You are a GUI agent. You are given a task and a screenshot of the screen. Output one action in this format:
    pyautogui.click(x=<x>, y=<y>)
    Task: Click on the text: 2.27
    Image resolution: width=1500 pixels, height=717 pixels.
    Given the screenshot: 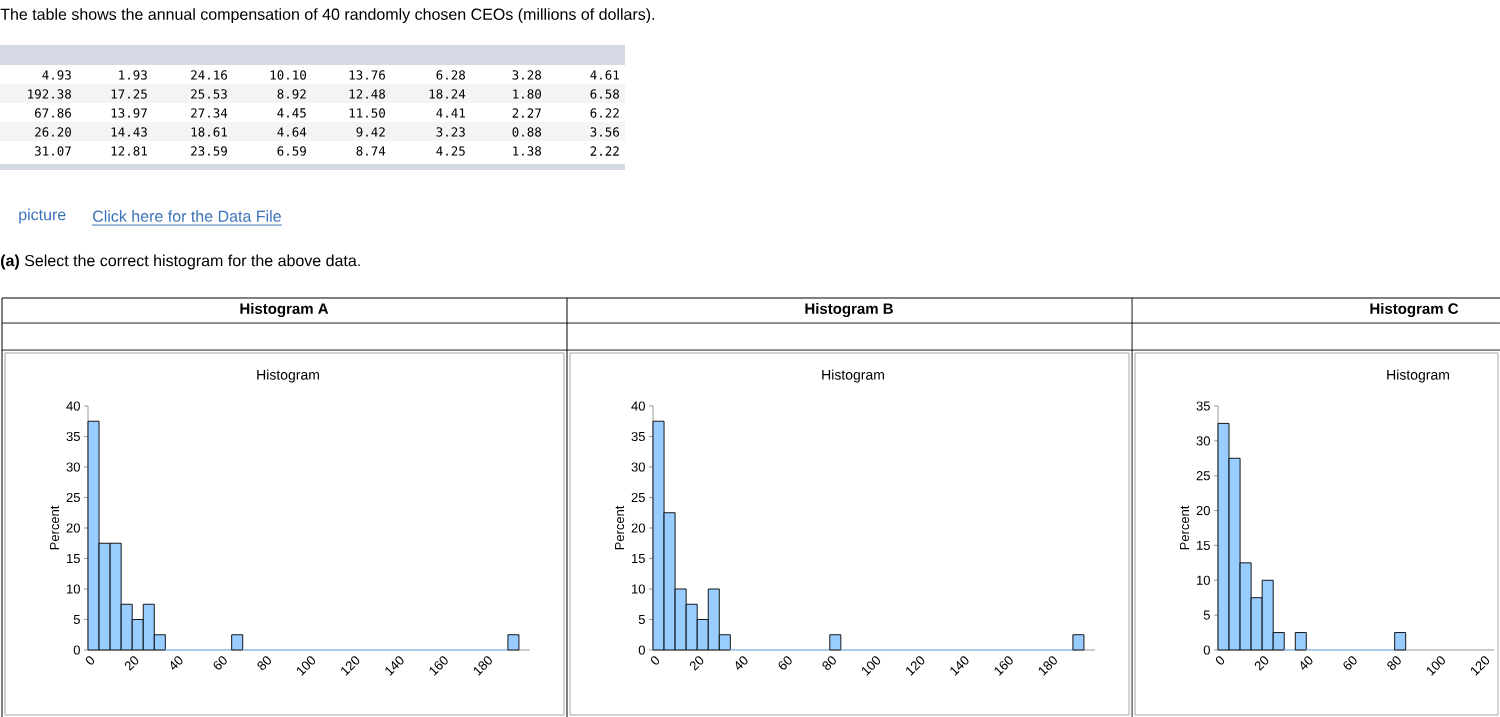 What is the action you would take?
    pyautogui.click(x=526, y=113)
    